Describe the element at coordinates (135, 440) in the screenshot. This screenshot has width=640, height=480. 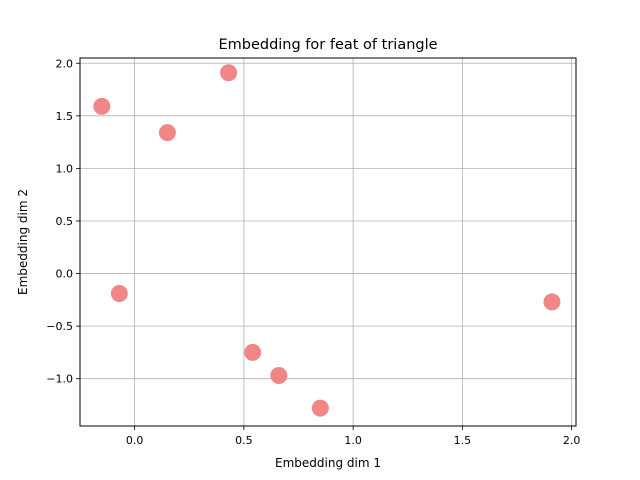
I see `x-tick-label: 0.0` at that location.